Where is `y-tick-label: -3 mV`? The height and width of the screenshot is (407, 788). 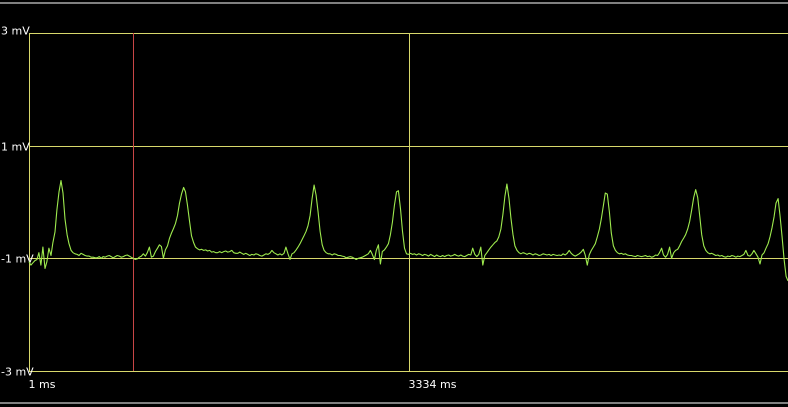 y-tick-label: -3 mV is located at coordinates (17, 372).